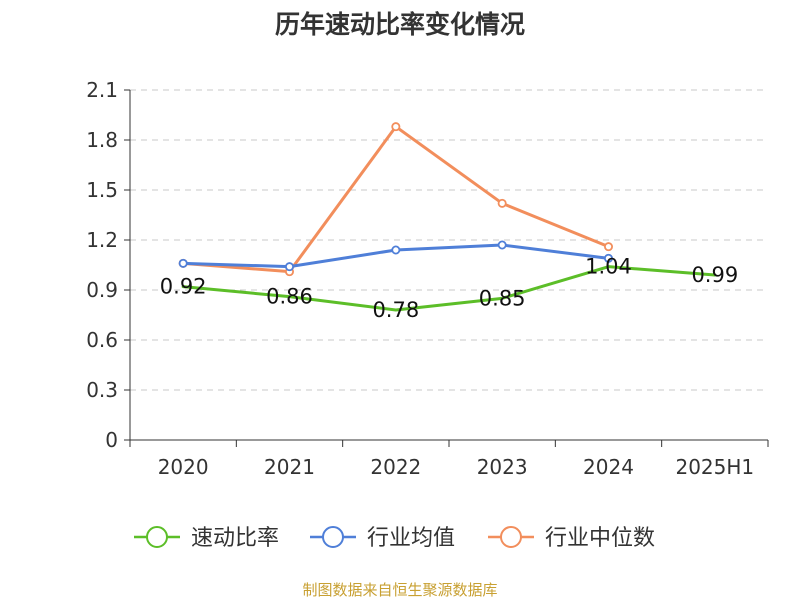 This screenshot has width=800, height=600. What do you see at coordinates (102, 190) in the screenshot?
I see `y-tick-label: 1.5` at bounding box center [102, 190].